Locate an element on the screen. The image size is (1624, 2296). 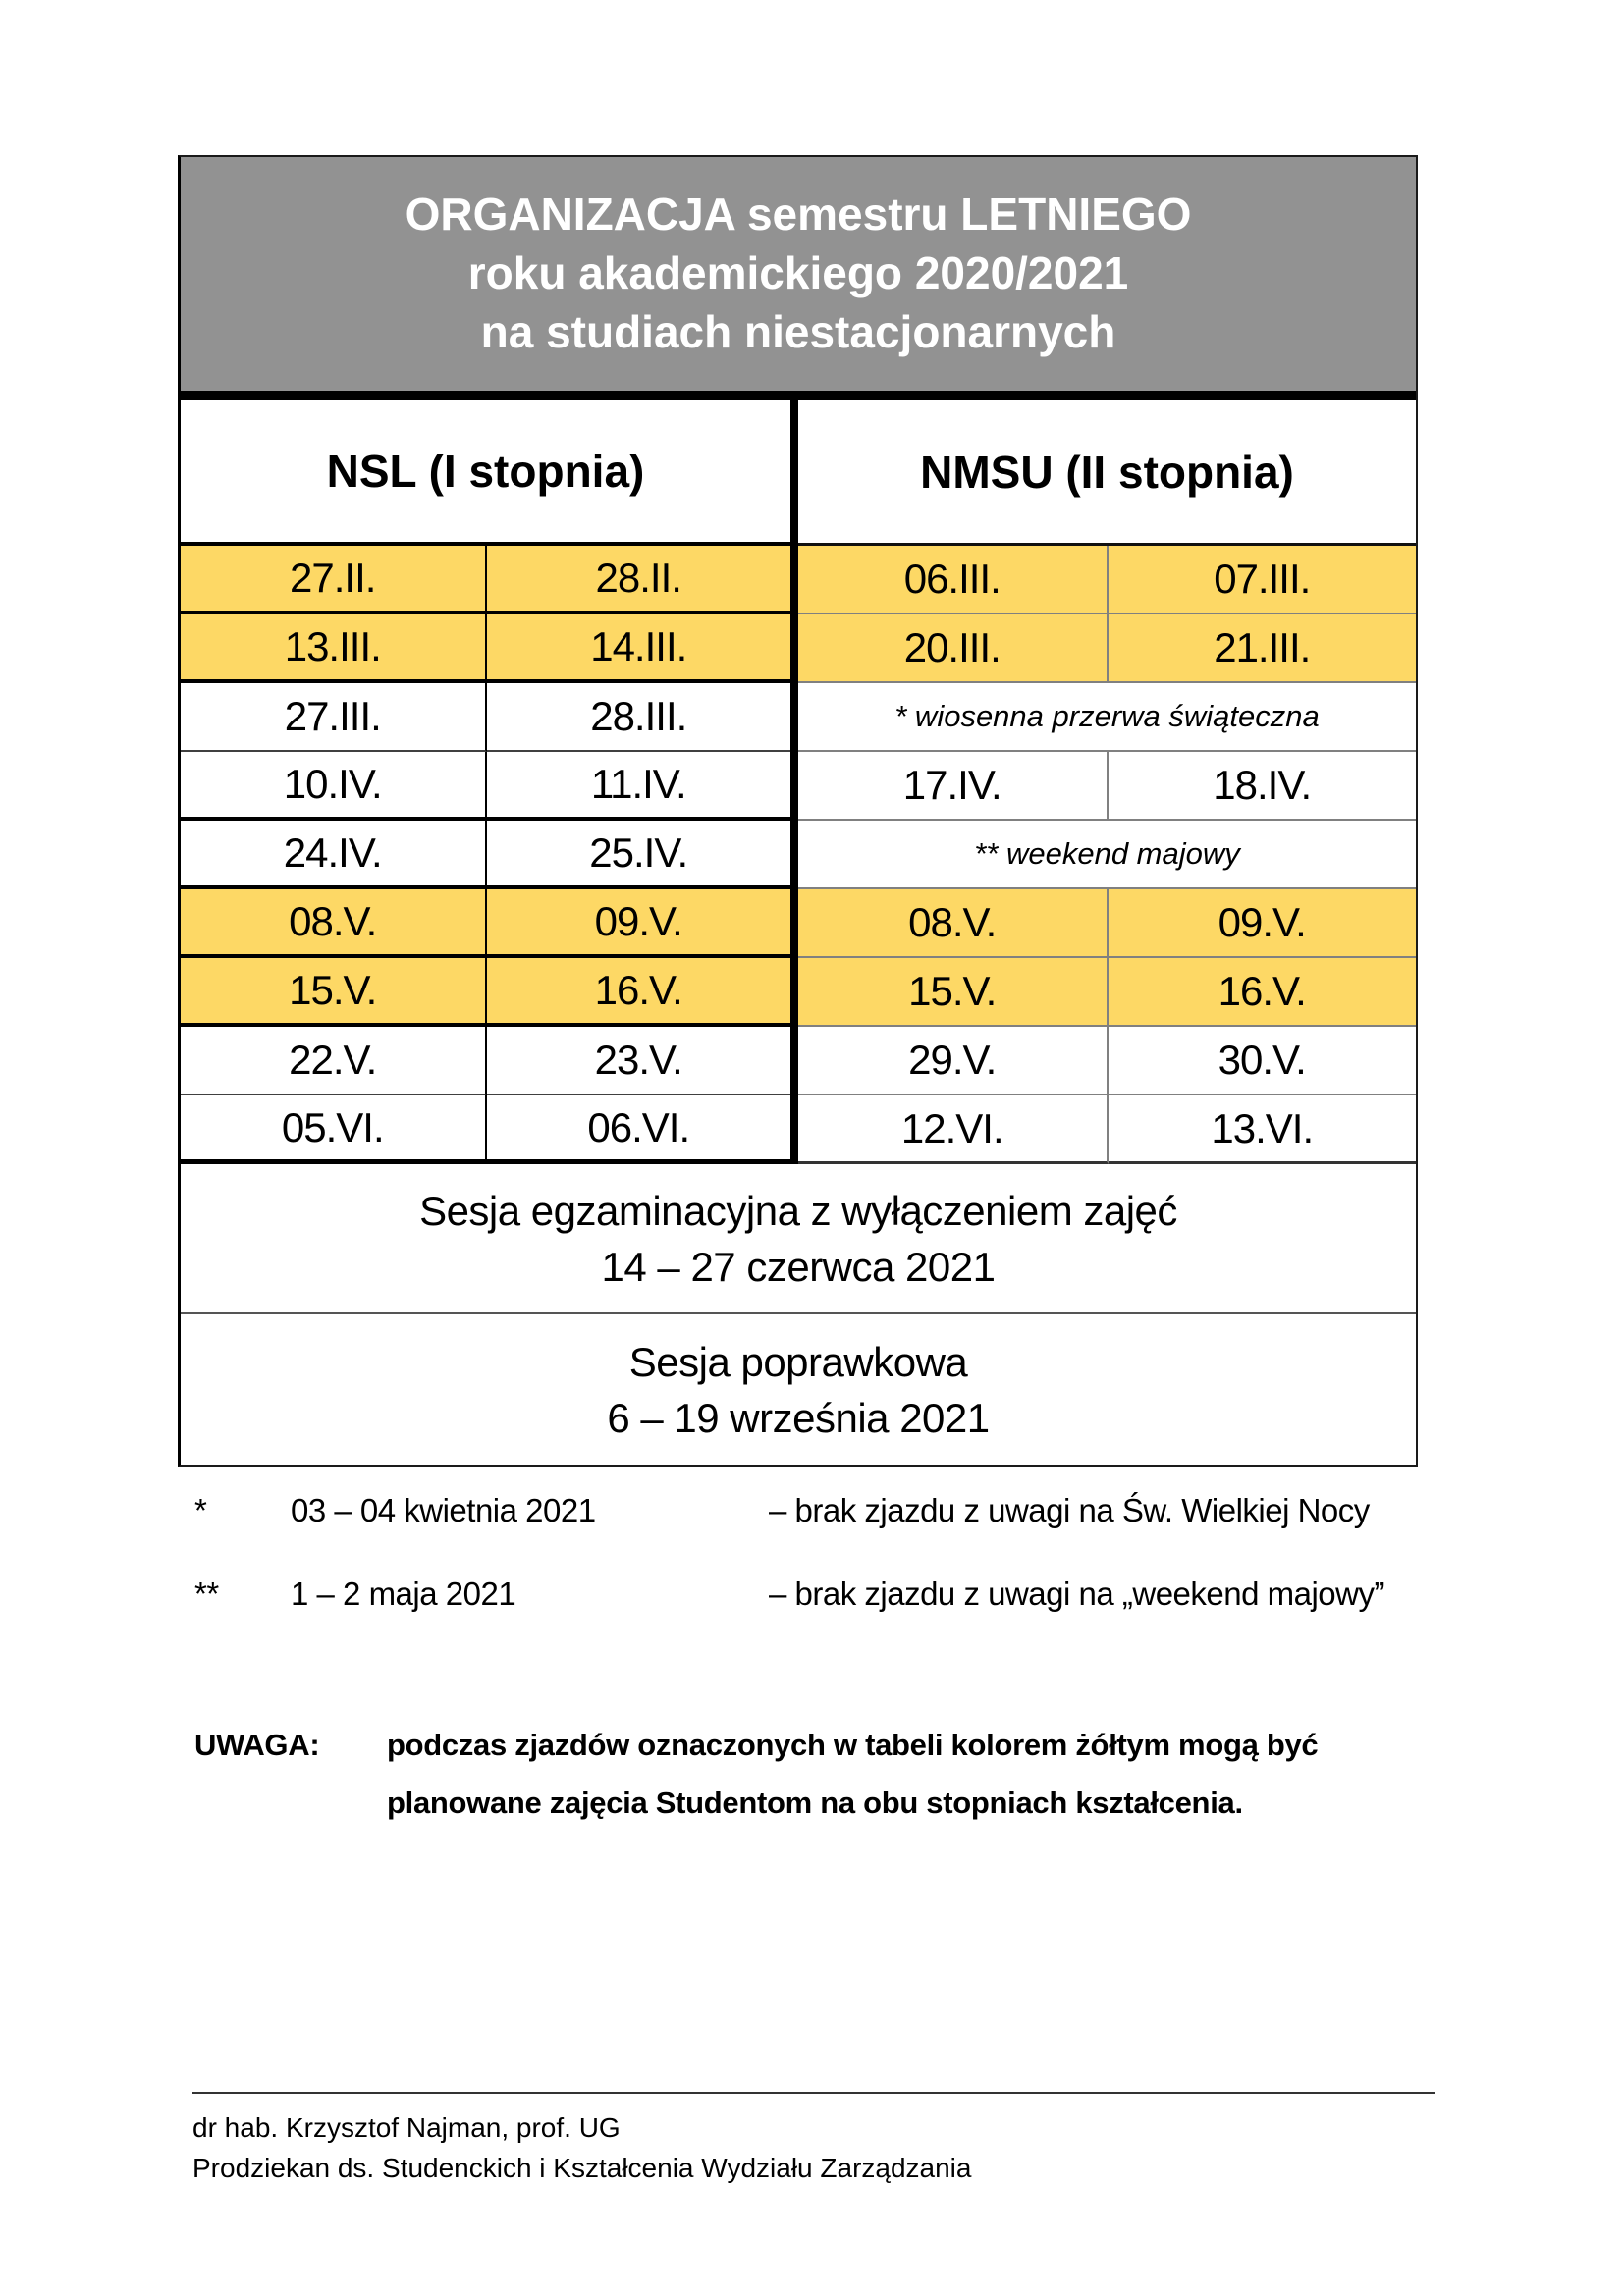
title-line-1: ORGANIZACJA semestru LETNIEGO is located at coordinates (798, 214).